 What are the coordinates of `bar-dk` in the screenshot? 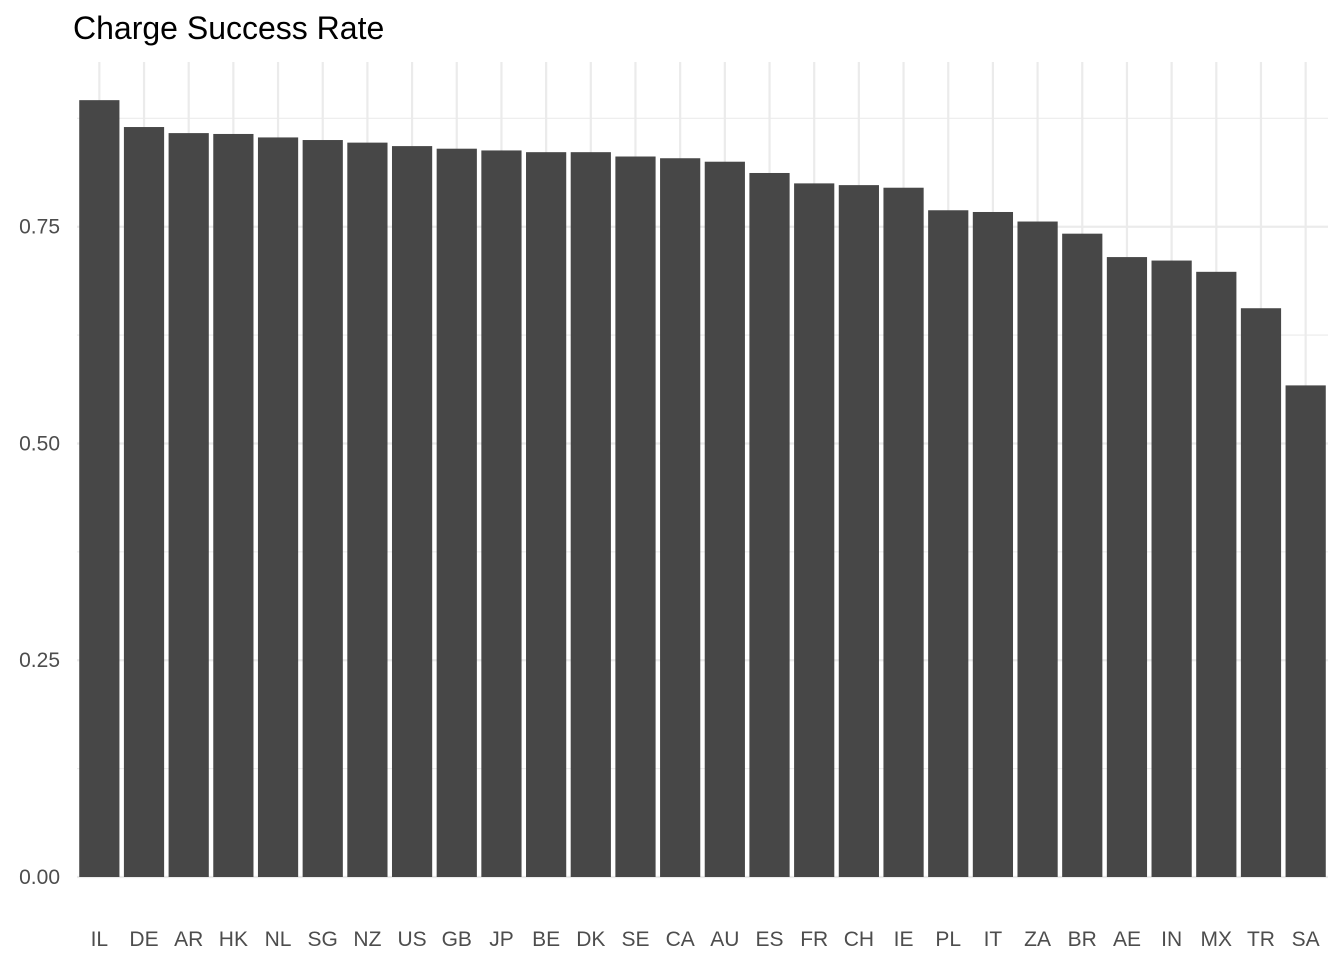 It's located at (590, 515).